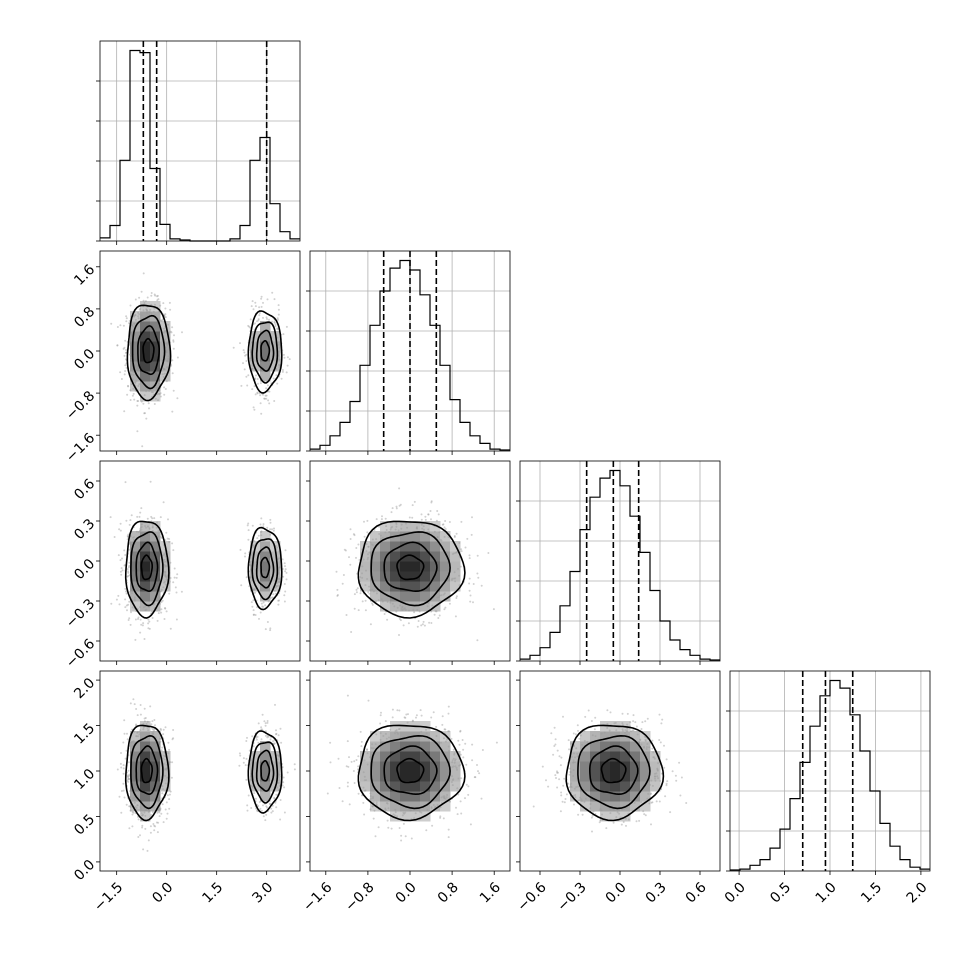  What do you see at coordinates (571, 896) in the screenshot?
I see `x-tick-label-2-1: −0.3` at bounding box center [571, 896].